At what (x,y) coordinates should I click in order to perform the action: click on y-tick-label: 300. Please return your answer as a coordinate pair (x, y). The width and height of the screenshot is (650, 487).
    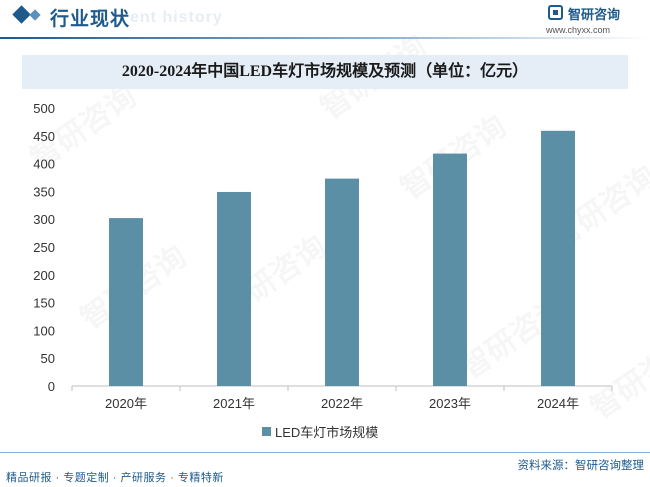
    Looking at the image, I should click on (44, 219).